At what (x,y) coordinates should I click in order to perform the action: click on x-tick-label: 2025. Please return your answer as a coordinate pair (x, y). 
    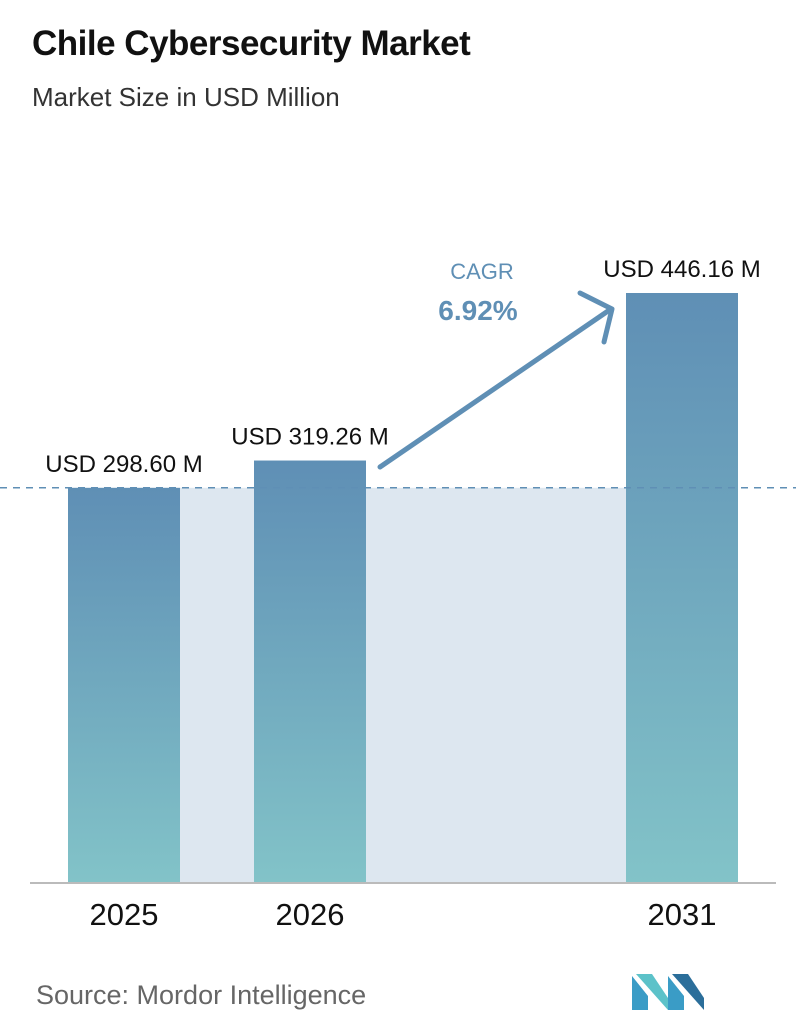
    Looking at the image, I should click on (124, 914).